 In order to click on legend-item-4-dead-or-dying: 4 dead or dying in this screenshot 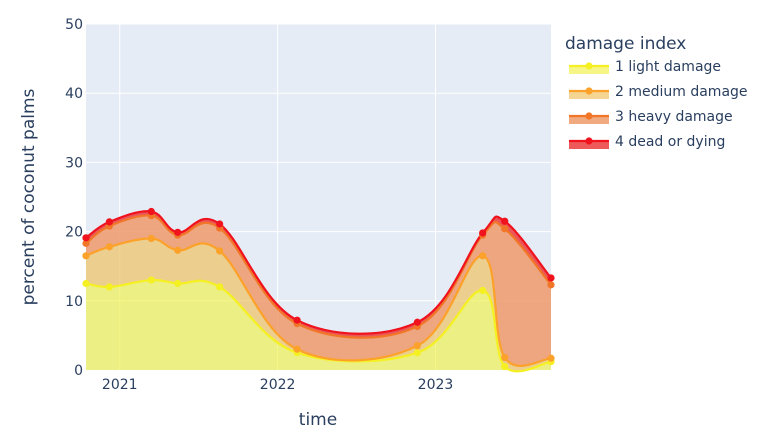, I will do `click(647, 142)`.